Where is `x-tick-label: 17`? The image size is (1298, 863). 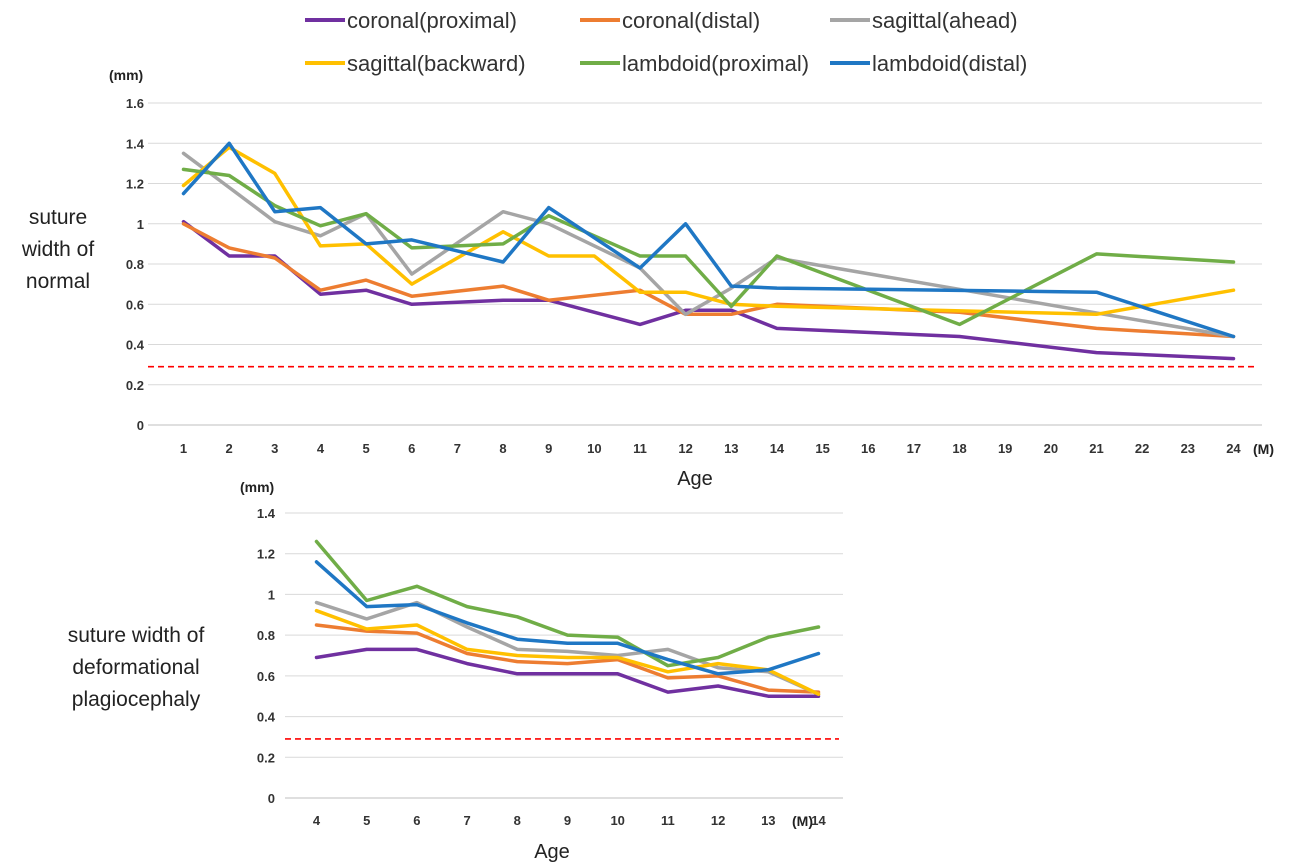 x-tick-label: 17 is located at coordinates (914, 448).